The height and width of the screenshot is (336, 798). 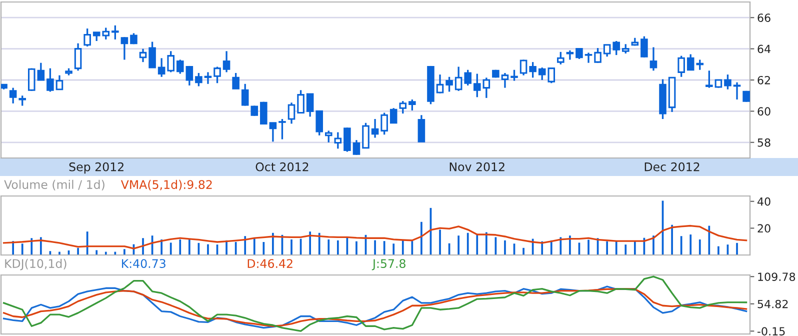 I want to click on y-tick-label: 62, so click(x=764, y=80).